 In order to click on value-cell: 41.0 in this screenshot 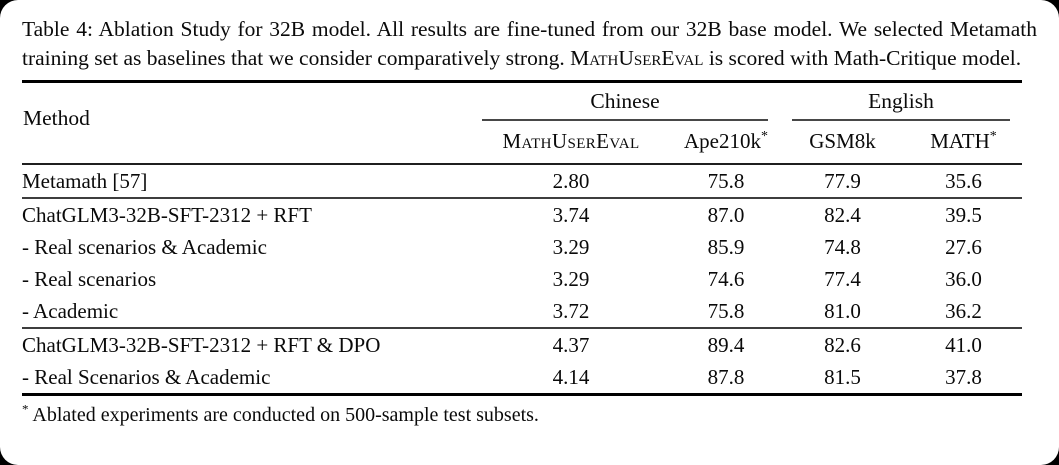, I will do `click(963, 345)`.